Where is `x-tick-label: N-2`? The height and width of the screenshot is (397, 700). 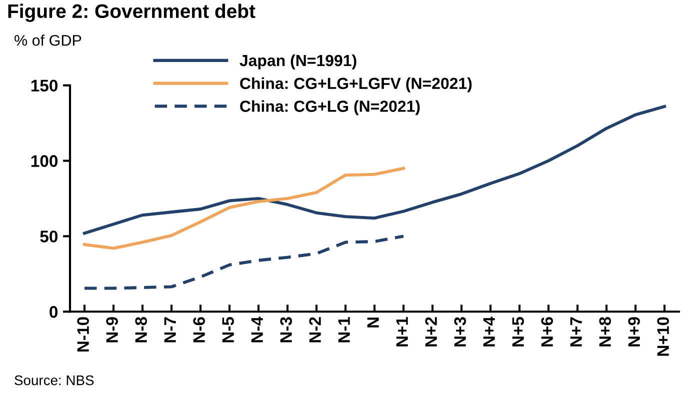
x-tick-label: N-2 is located at coordinates (315, 329).